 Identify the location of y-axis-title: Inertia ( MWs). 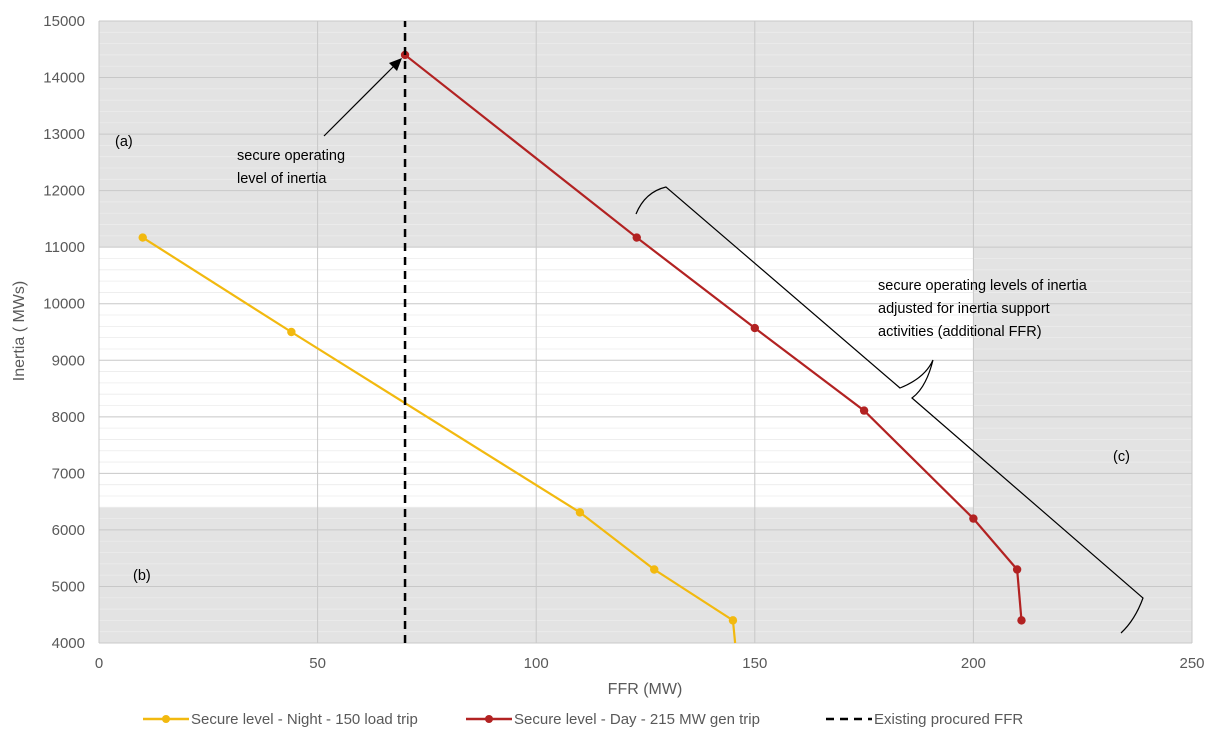
(19, 331).